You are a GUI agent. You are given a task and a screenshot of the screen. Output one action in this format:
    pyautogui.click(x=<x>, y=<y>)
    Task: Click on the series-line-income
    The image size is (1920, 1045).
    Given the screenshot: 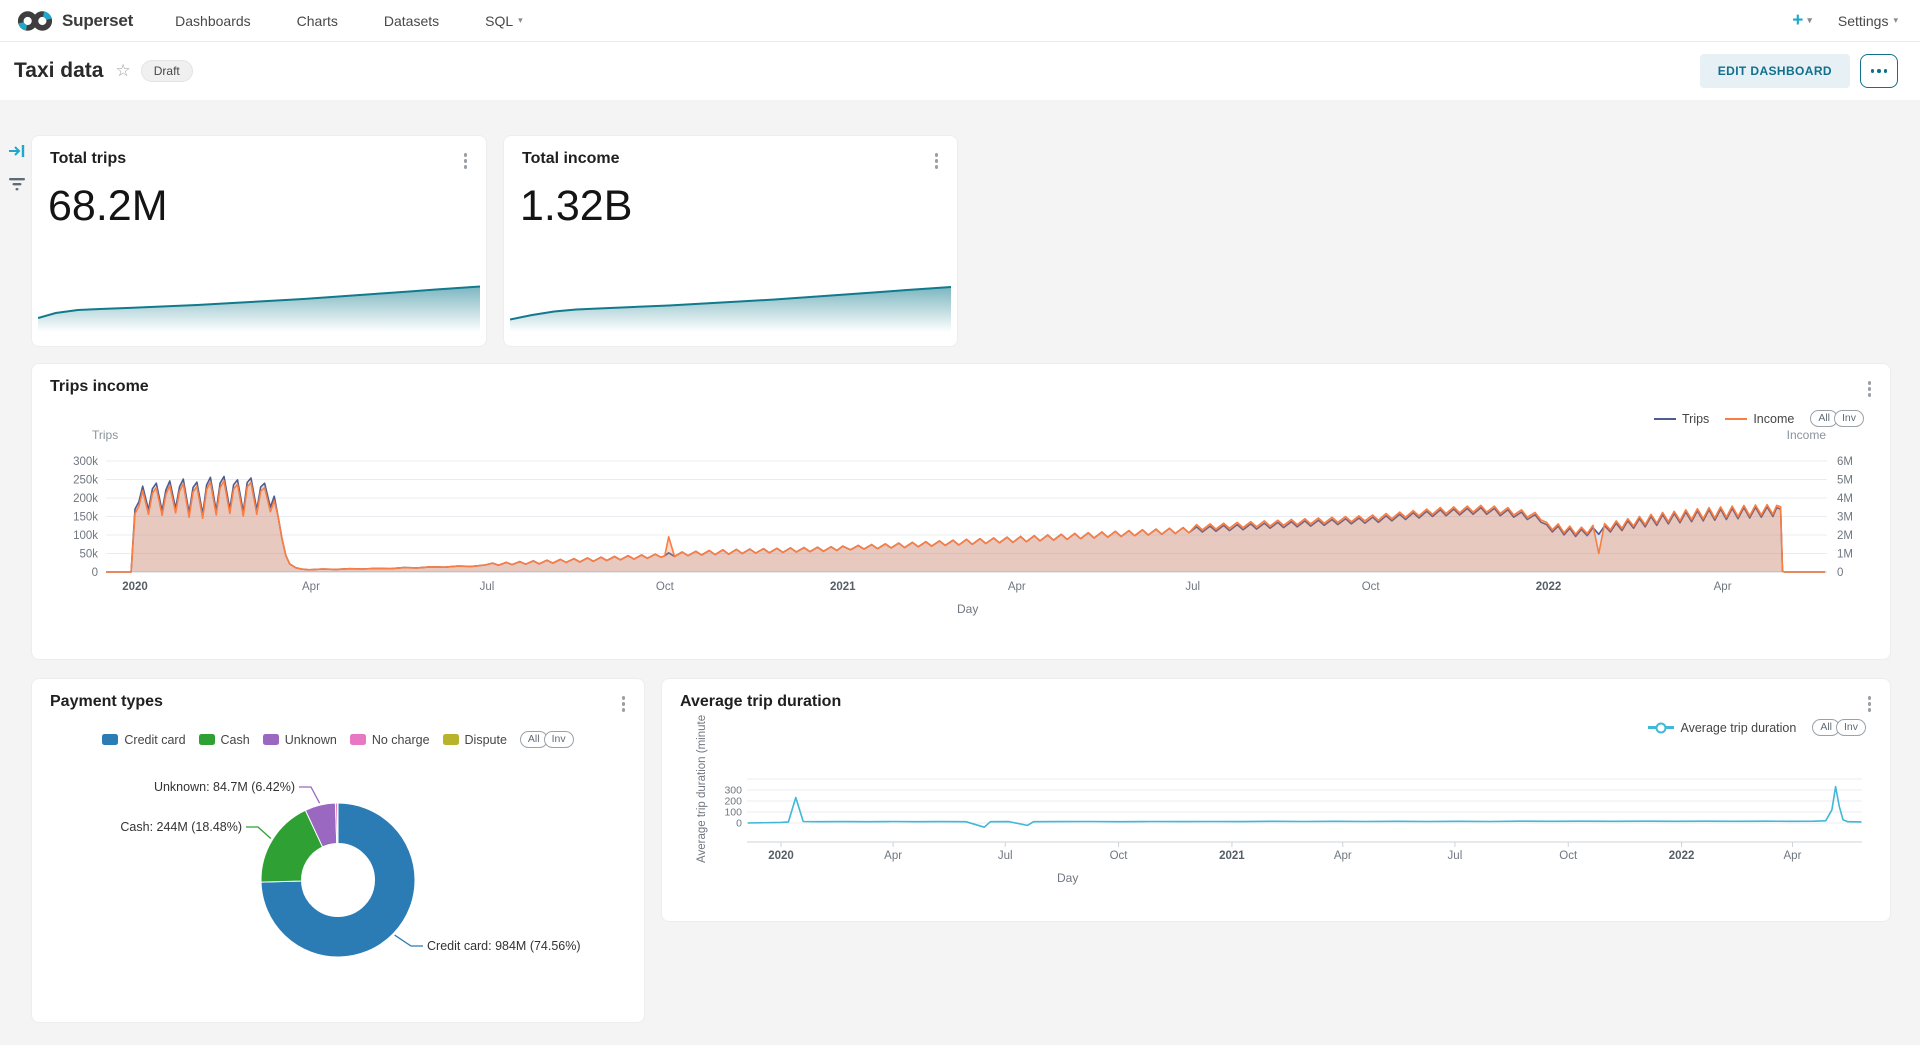 What is the action you would take?
    pyautogui.click(x=966, y=526)
    